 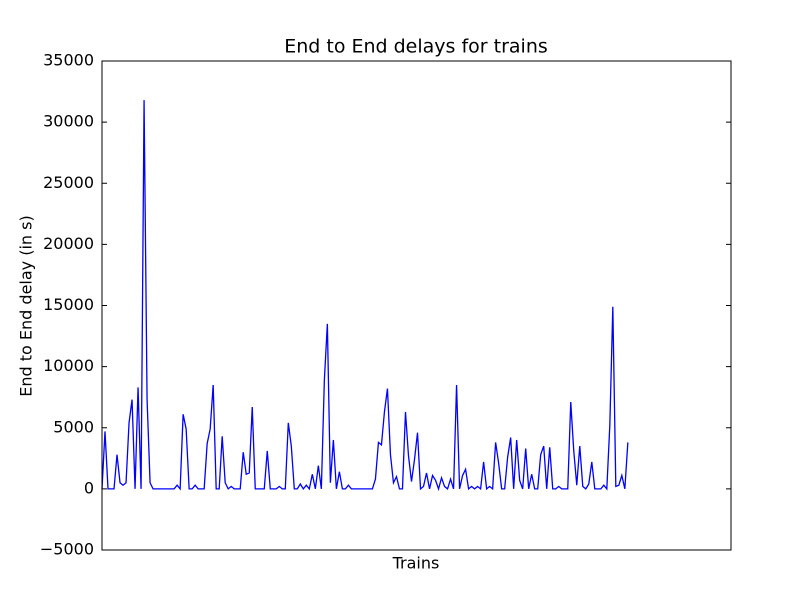 What do you see at coordinates (73, 426) in the screenshot?
I see `y-tick-label: 5000` at bounding box center [73, 426].